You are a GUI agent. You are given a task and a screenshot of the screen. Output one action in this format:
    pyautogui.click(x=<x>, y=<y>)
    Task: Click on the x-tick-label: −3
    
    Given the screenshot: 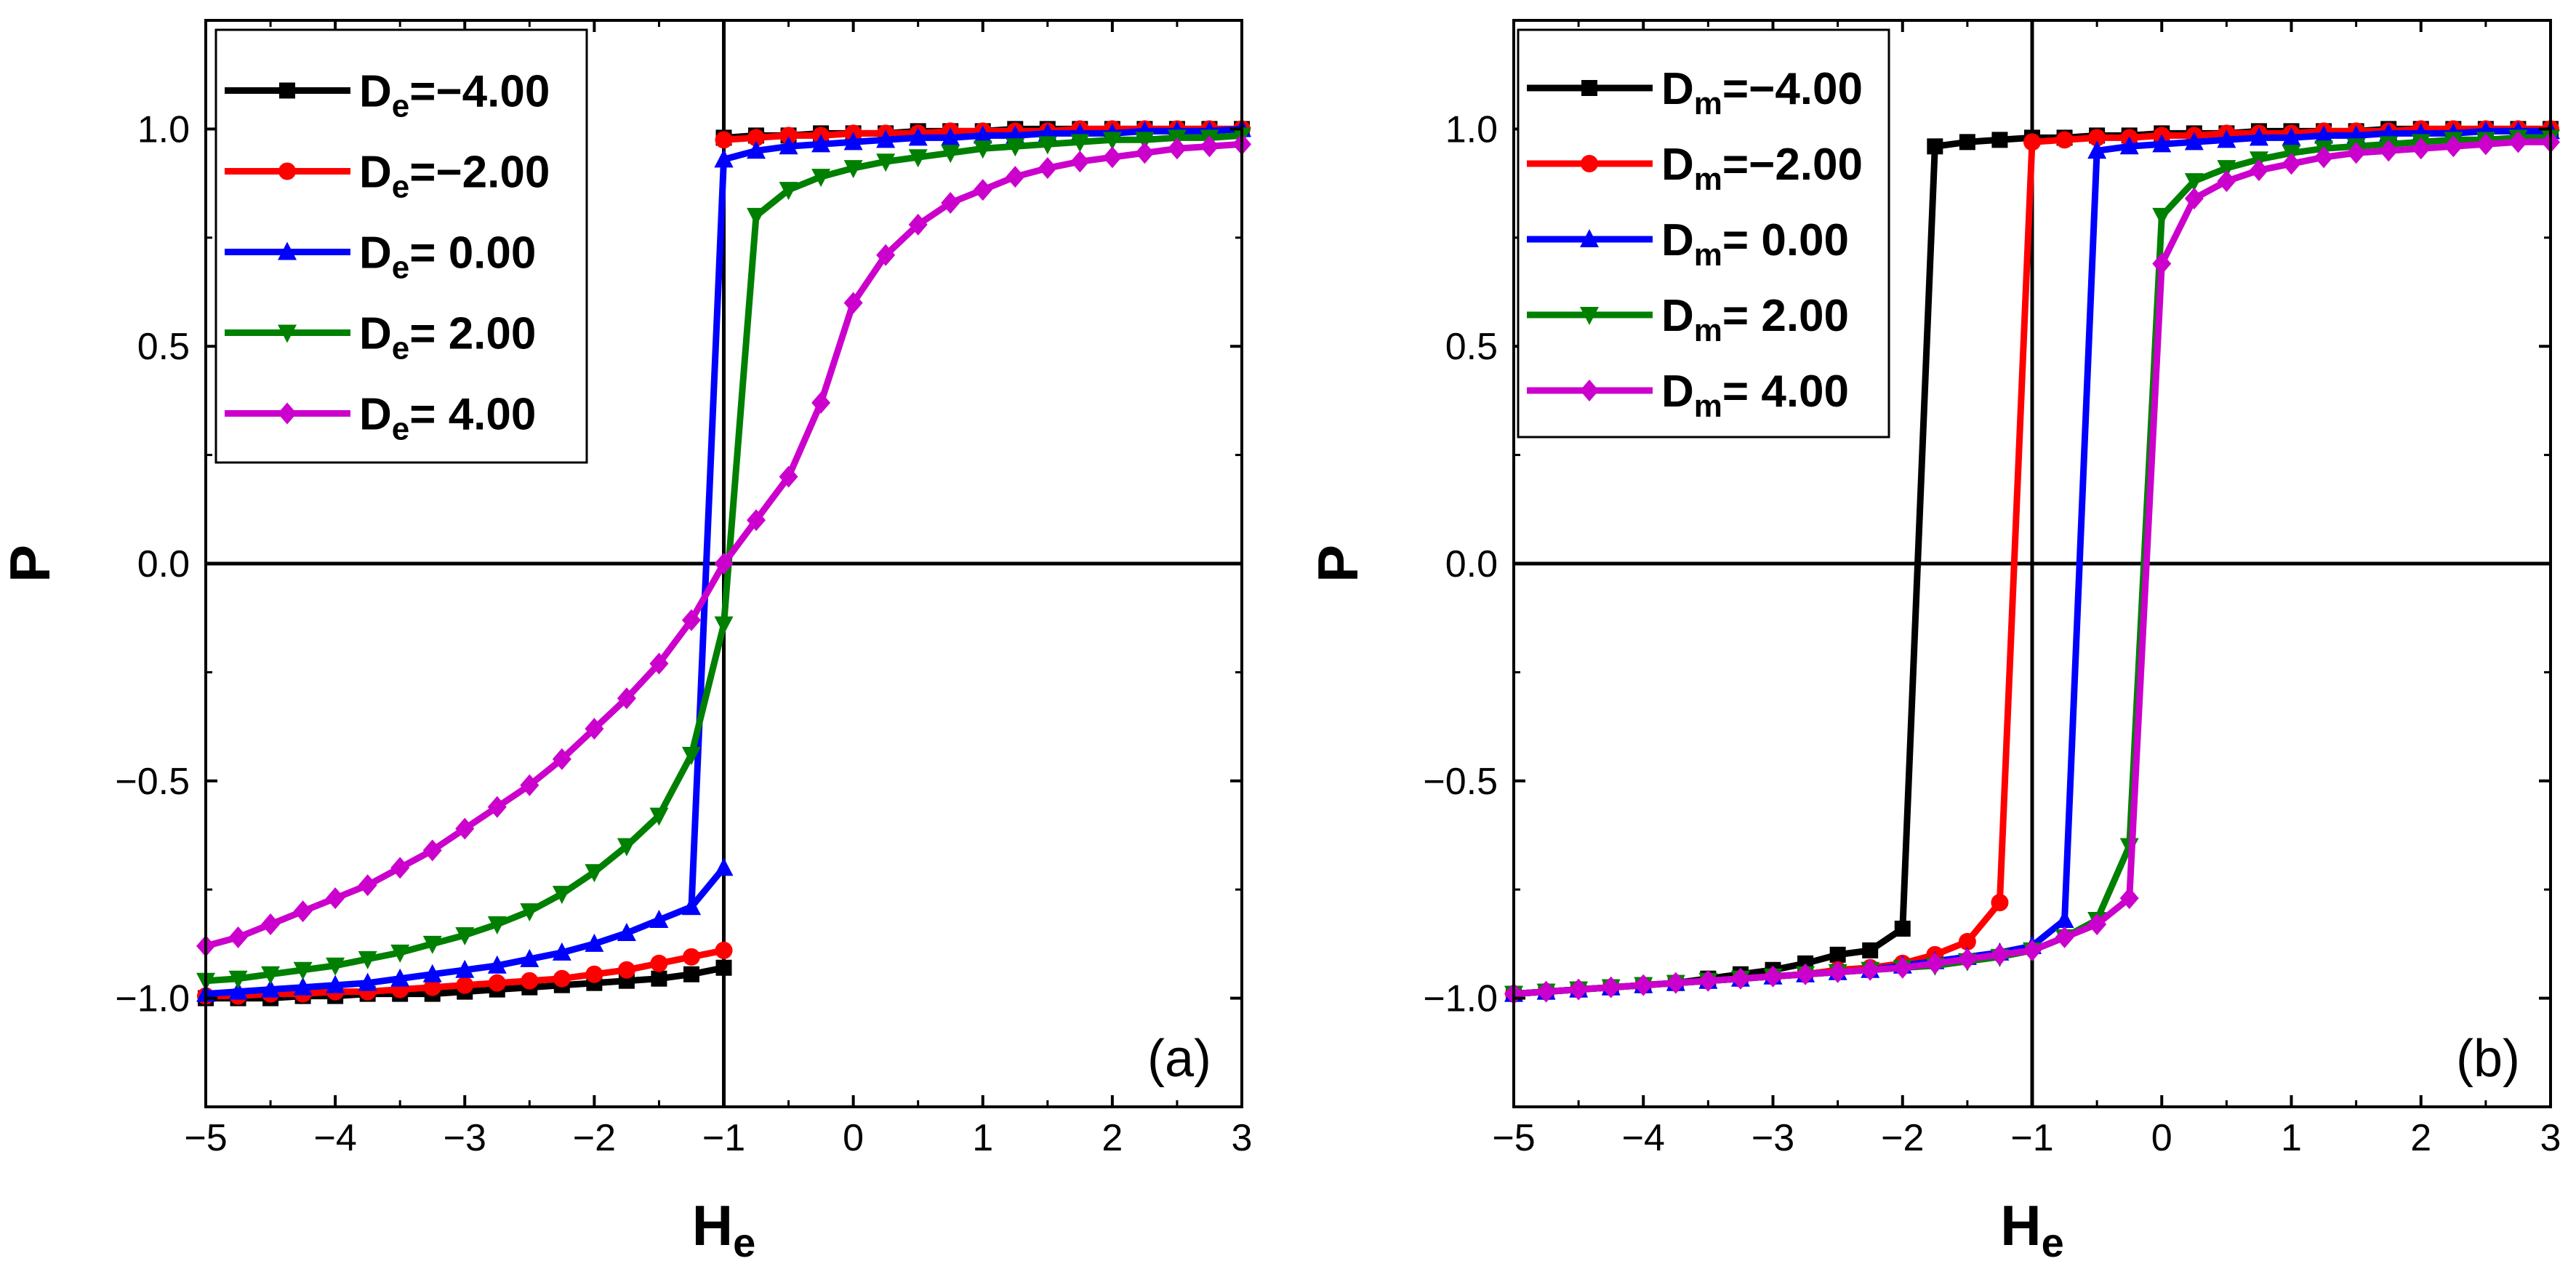 What is the action you would take?
    pyautogui.click(x=1773, y=1138)
    